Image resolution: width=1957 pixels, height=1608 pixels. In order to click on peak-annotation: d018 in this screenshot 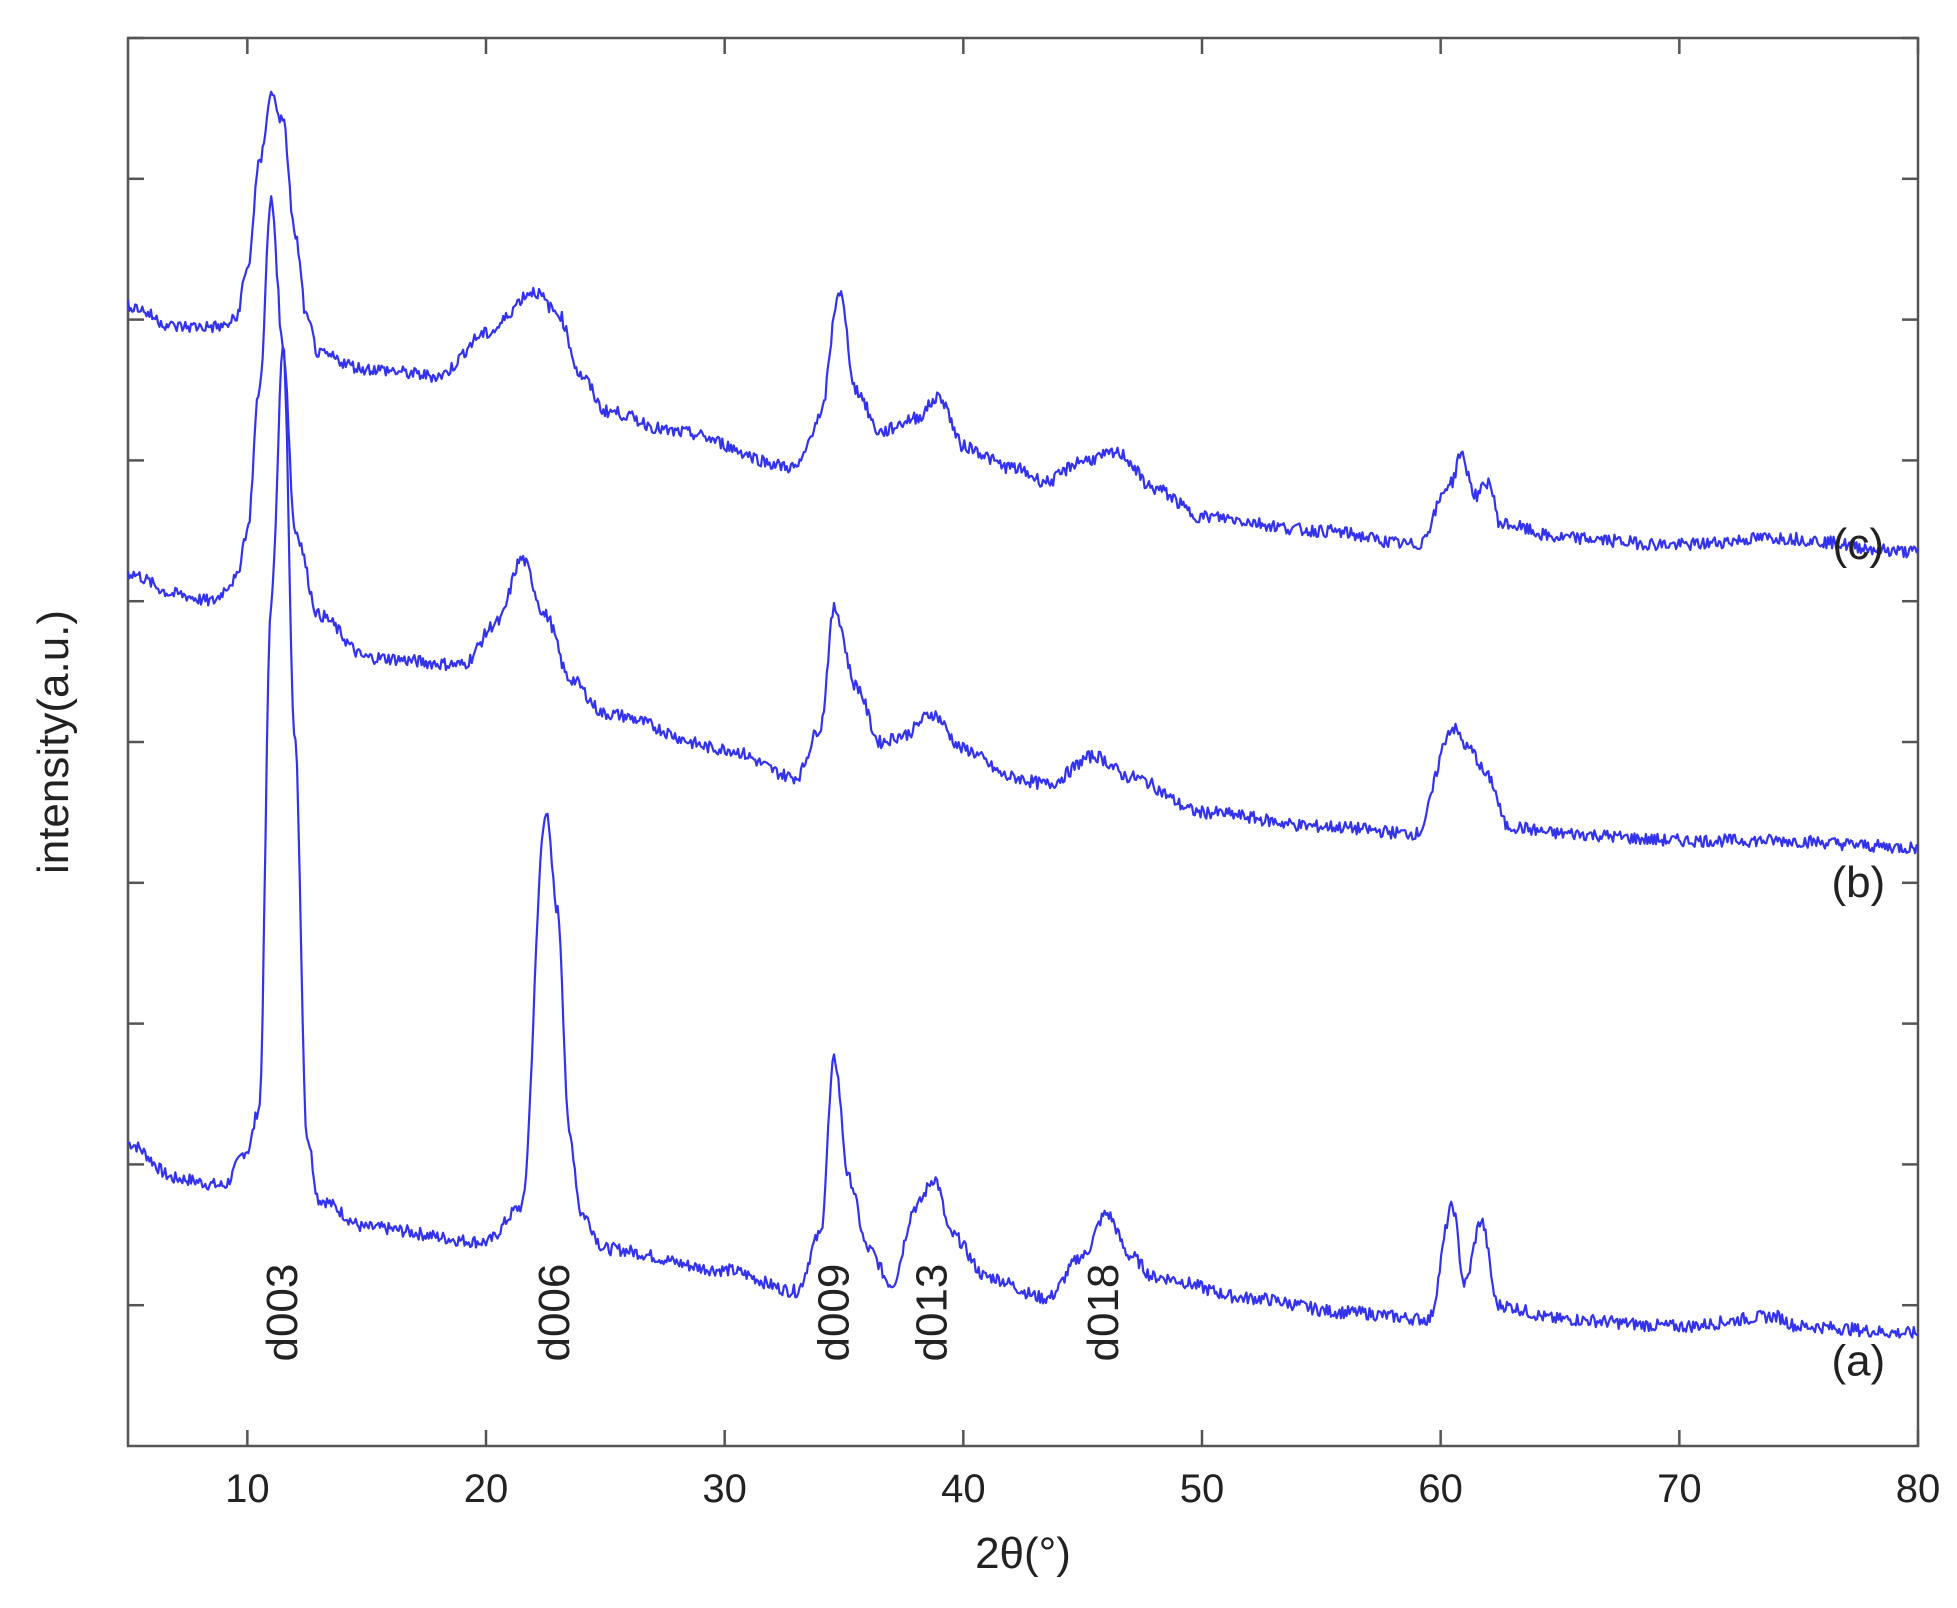, I will do `click(1103, 1313)`.